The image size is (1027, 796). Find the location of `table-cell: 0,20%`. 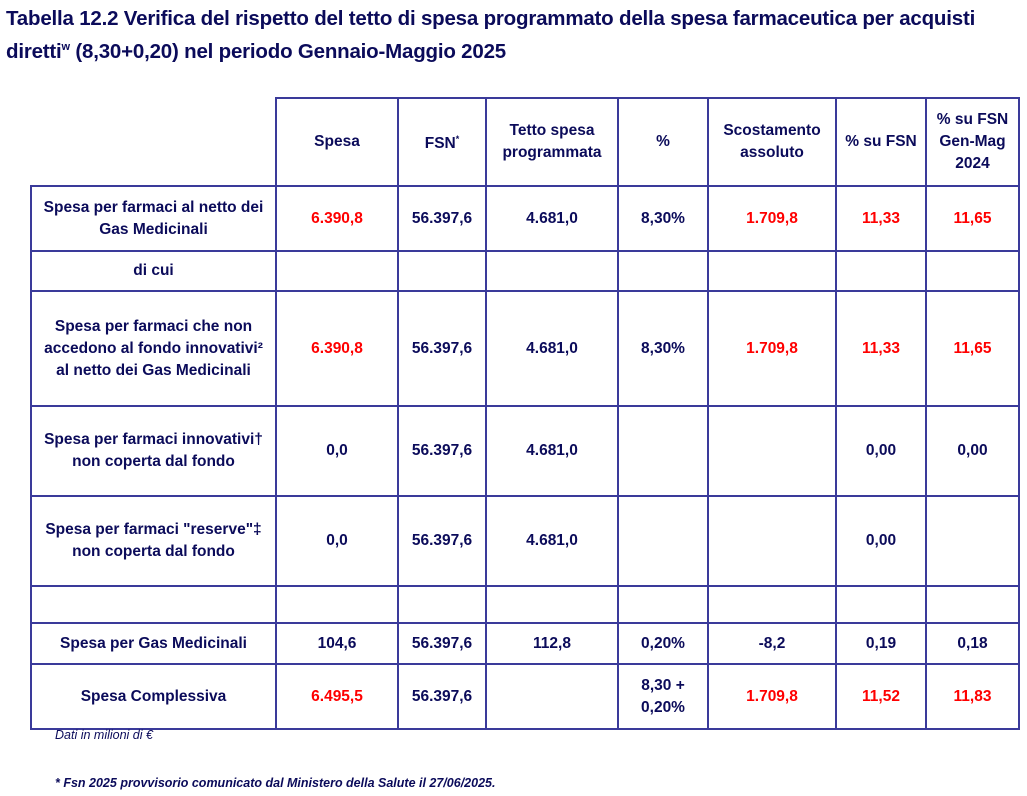

table-cell: 0,20% is located at coordinates (663, 643).